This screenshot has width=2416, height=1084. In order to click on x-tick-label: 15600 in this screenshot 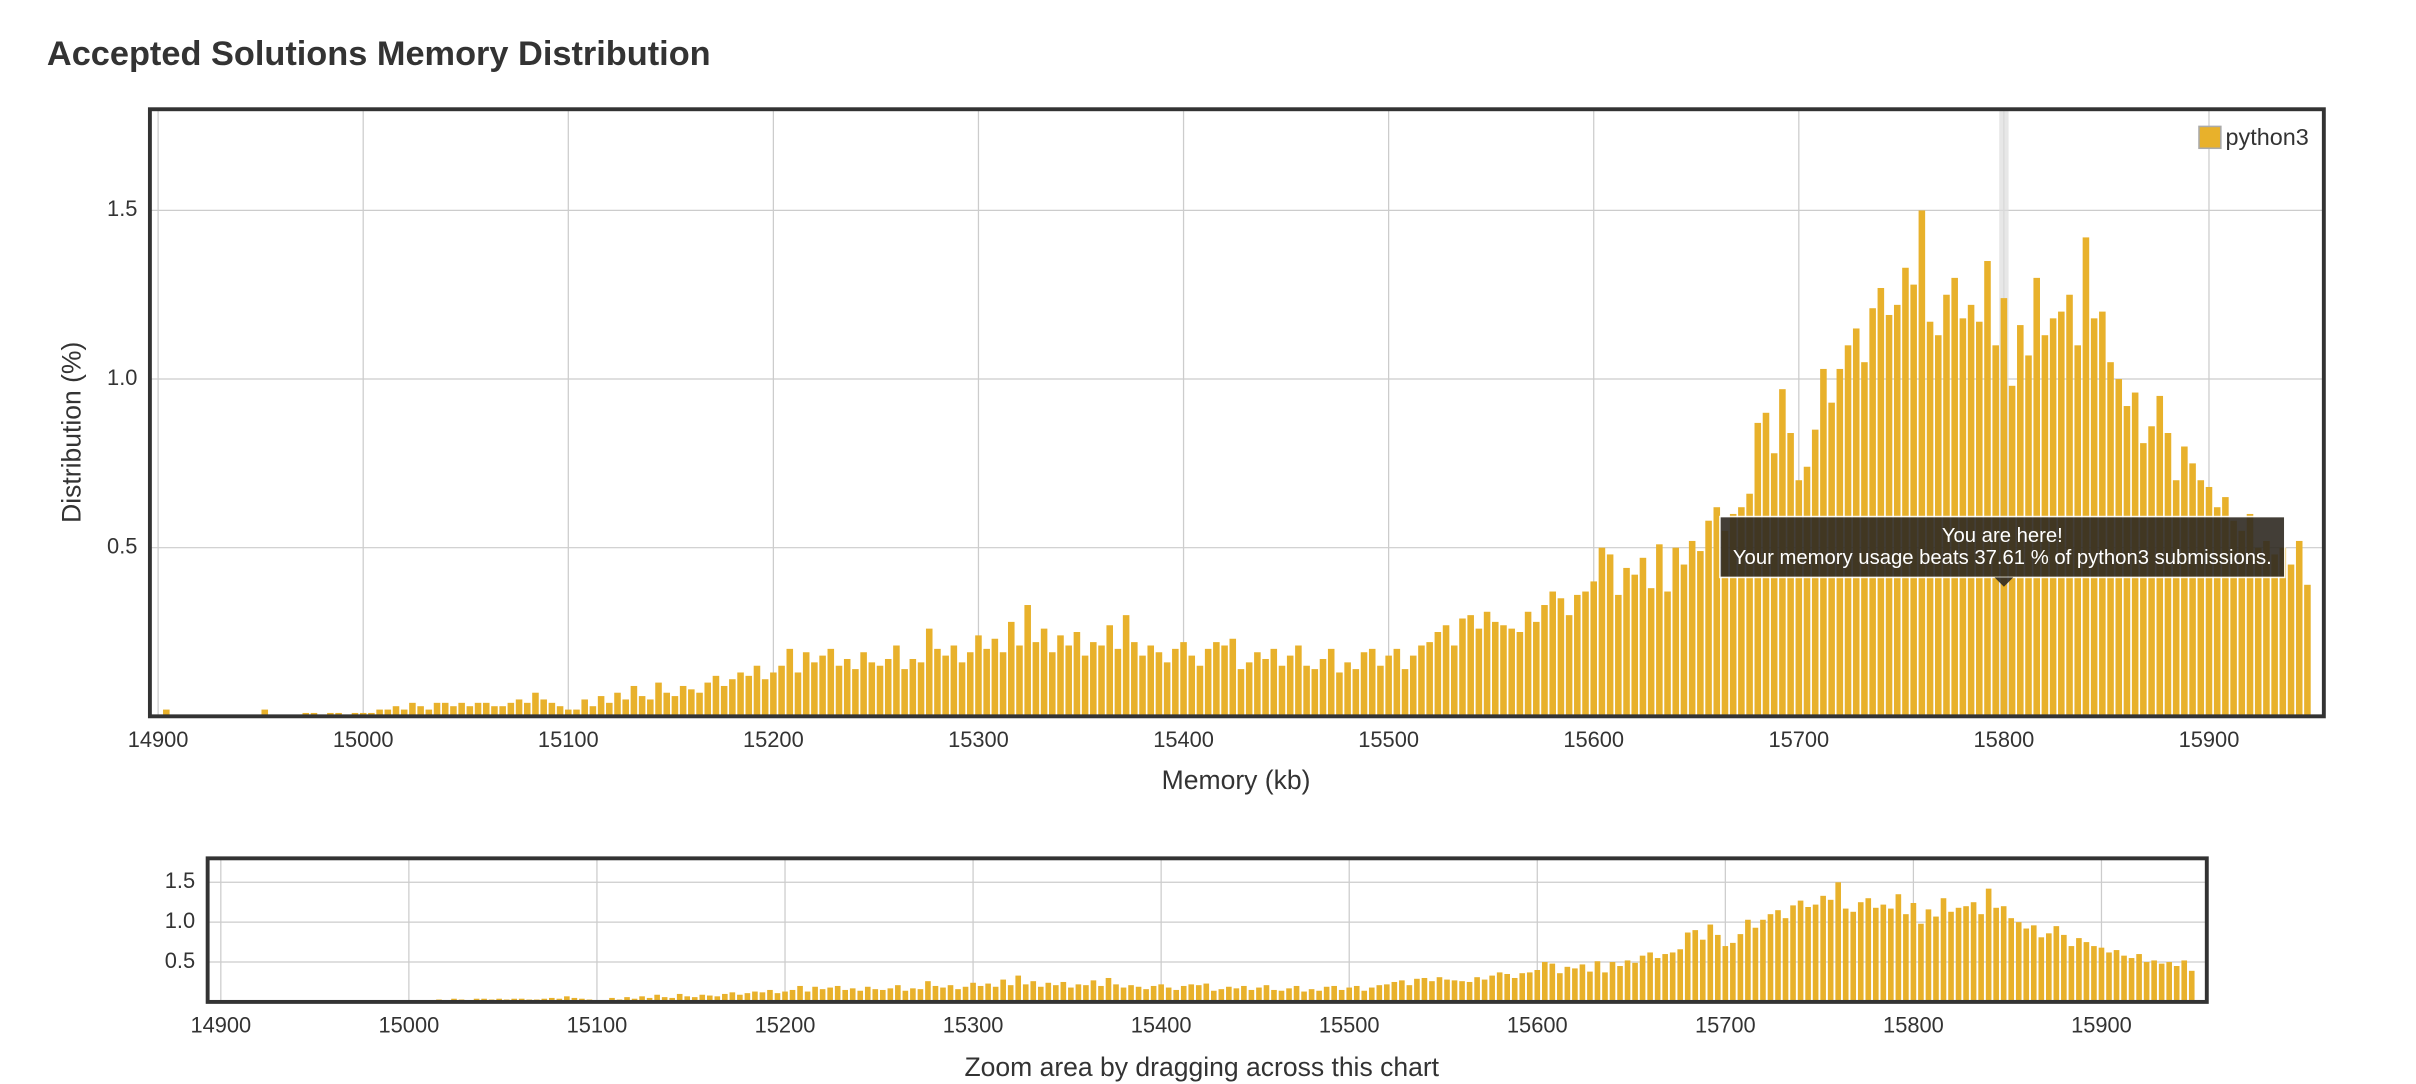, I will do `click(1593, 739)`.